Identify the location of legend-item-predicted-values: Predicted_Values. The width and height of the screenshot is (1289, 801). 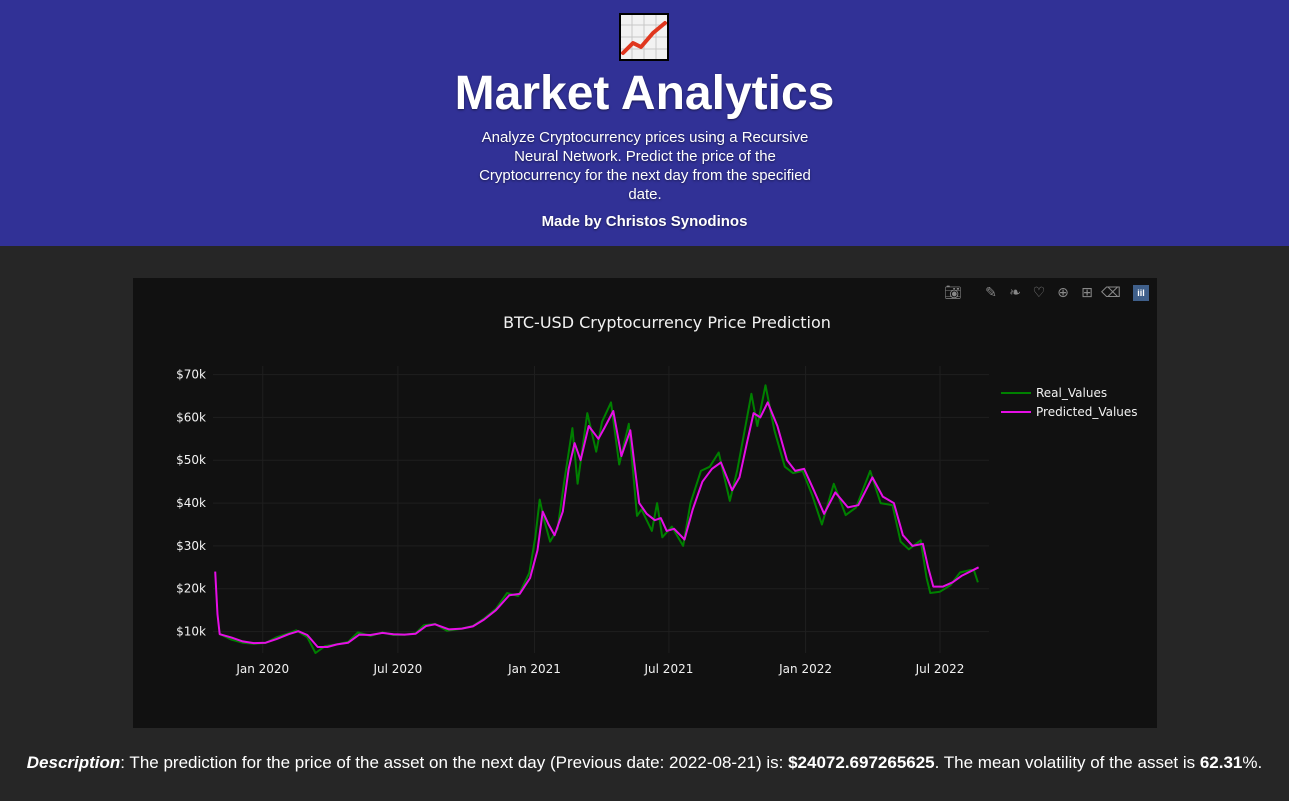
(1069, 412).